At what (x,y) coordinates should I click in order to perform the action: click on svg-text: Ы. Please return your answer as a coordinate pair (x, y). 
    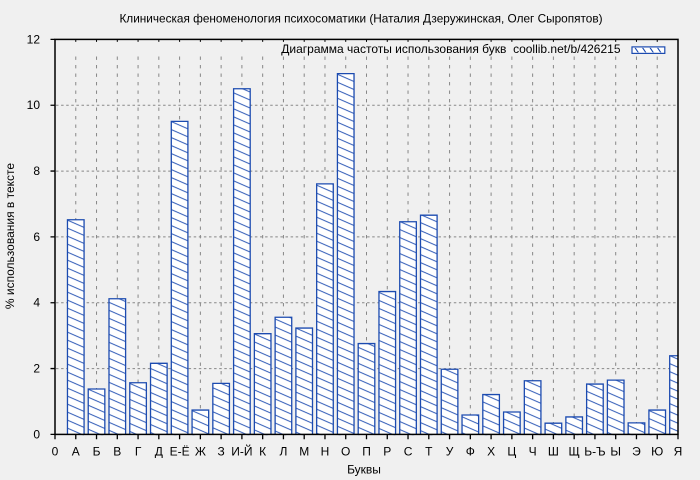
    Looking at the image, I should click on (615, 452).